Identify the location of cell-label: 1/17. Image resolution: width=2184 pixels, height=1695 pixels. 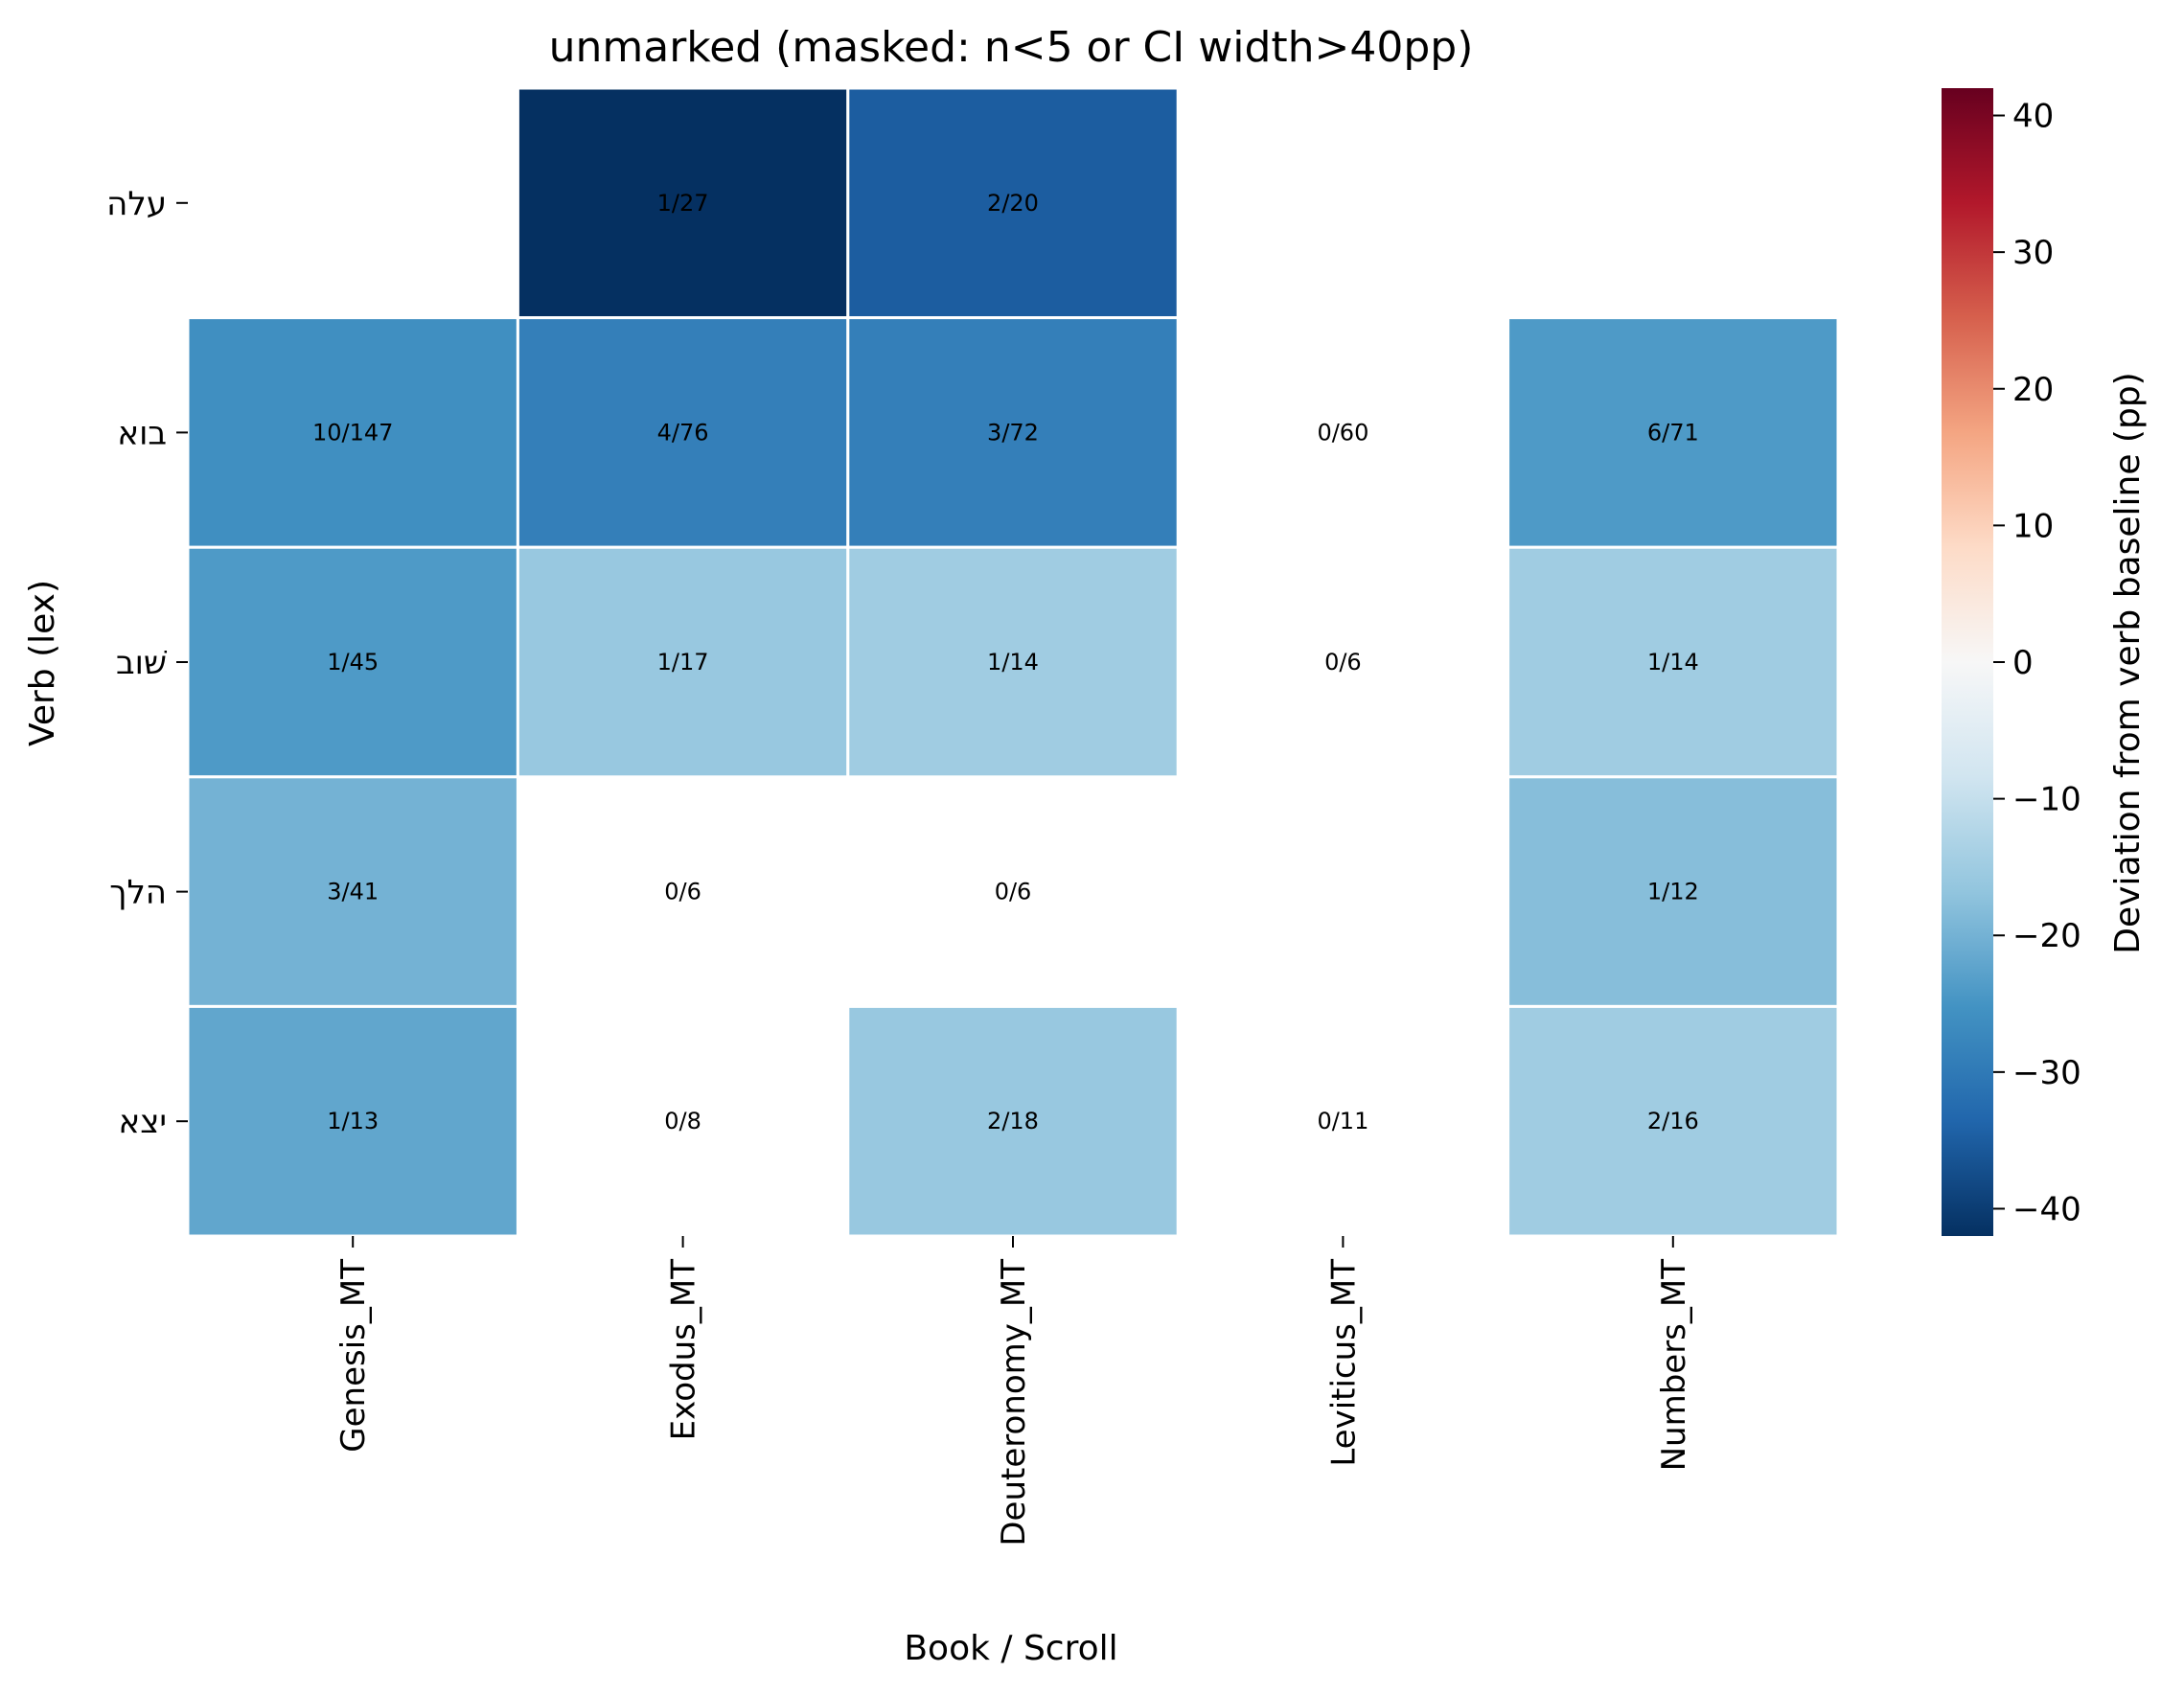
(683, 662).